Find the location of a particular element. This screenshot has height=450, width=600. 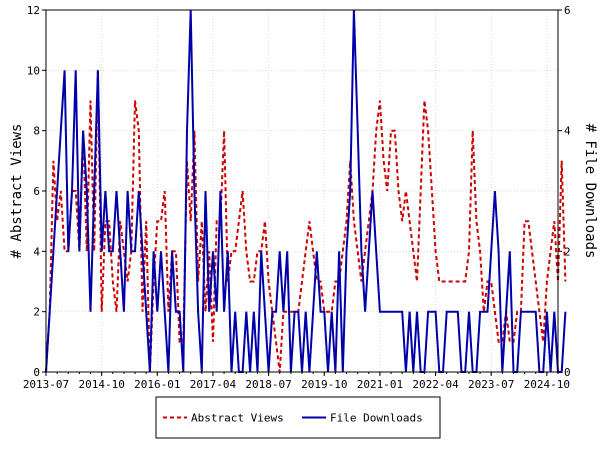

left-y-tick-label: 4 is located at coordinates (36, 251).